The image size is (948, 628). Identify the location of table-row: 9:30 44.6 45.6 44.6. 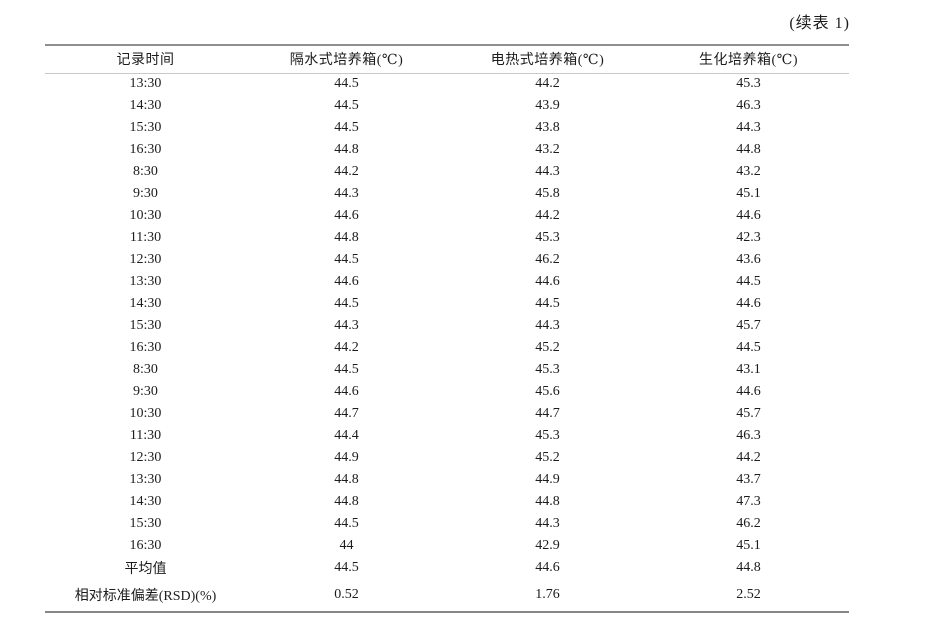
(447, 392).